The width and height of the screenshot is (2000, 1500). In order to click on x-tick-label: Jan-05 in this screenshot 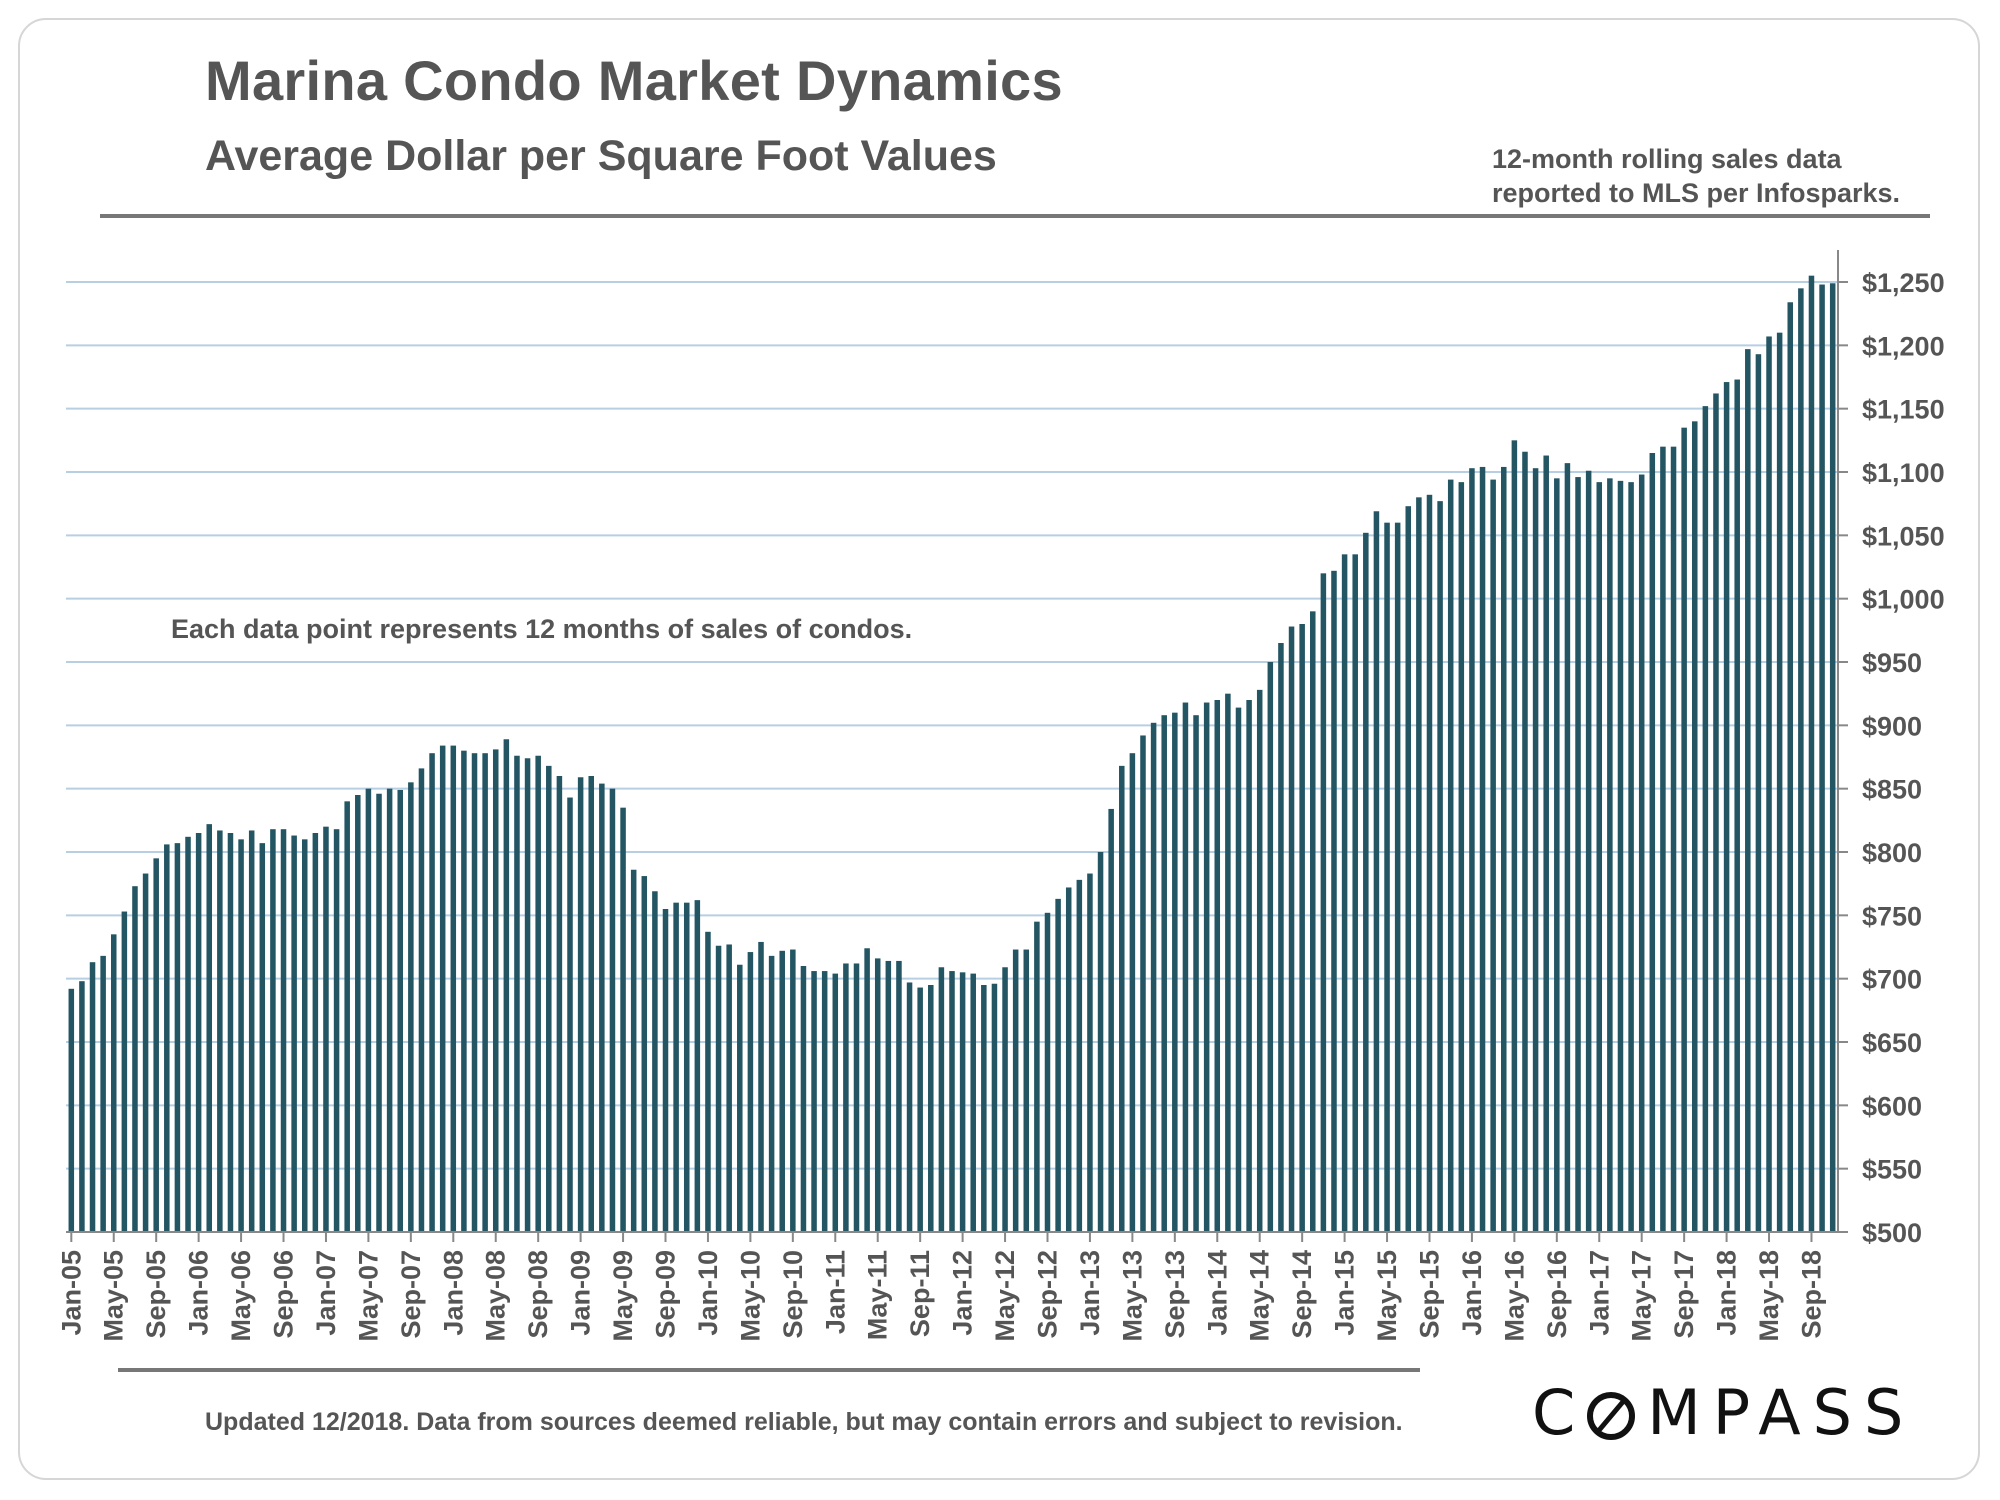, I will do `click(71, 1293)`.